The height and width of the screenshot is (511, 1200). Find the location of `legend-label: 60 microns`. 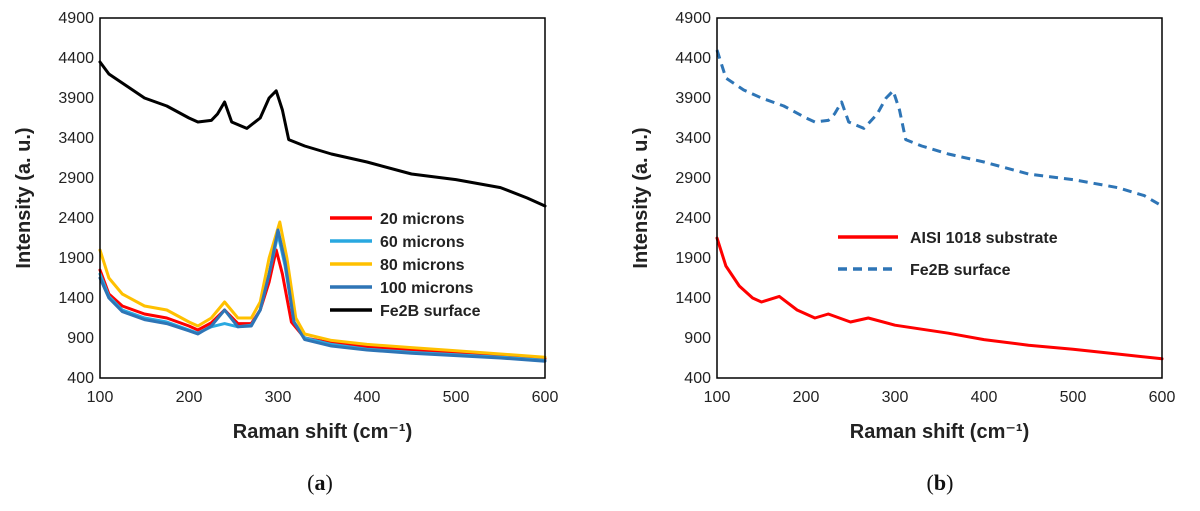

legend-label: 60 microns is located at coordinates (422, 242).